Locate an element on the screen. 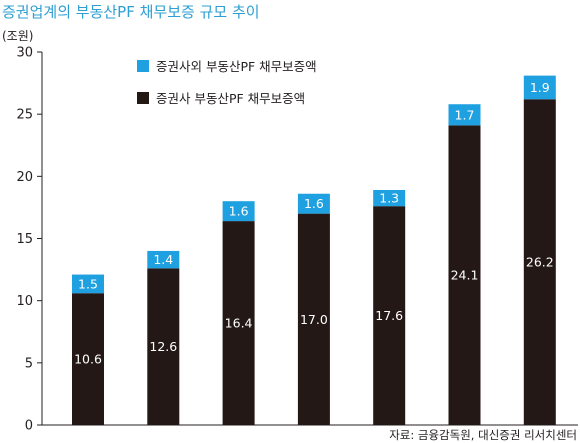 The width and height of the screenshot is (580, 443). data-label: 24.1 is located at coordinates (465, 275).